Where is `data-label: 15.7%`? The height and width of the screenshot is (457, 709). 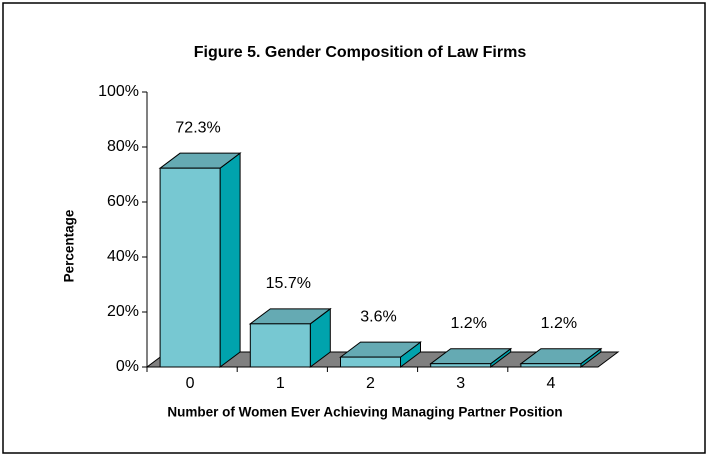 data-label: 15.7% is located at coordinates (288, 283).